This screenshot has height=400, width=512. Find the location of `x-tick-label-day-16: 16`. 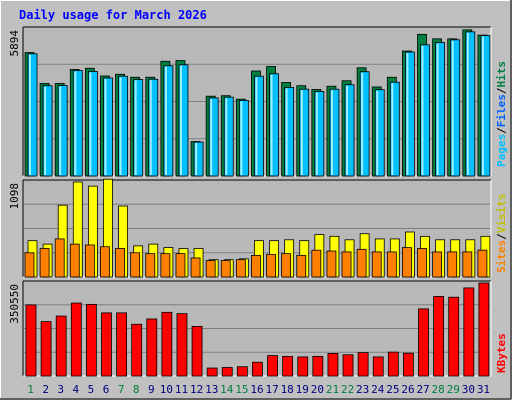

x-tick-label-day-16: 16 is located at coordinates (256, 389).